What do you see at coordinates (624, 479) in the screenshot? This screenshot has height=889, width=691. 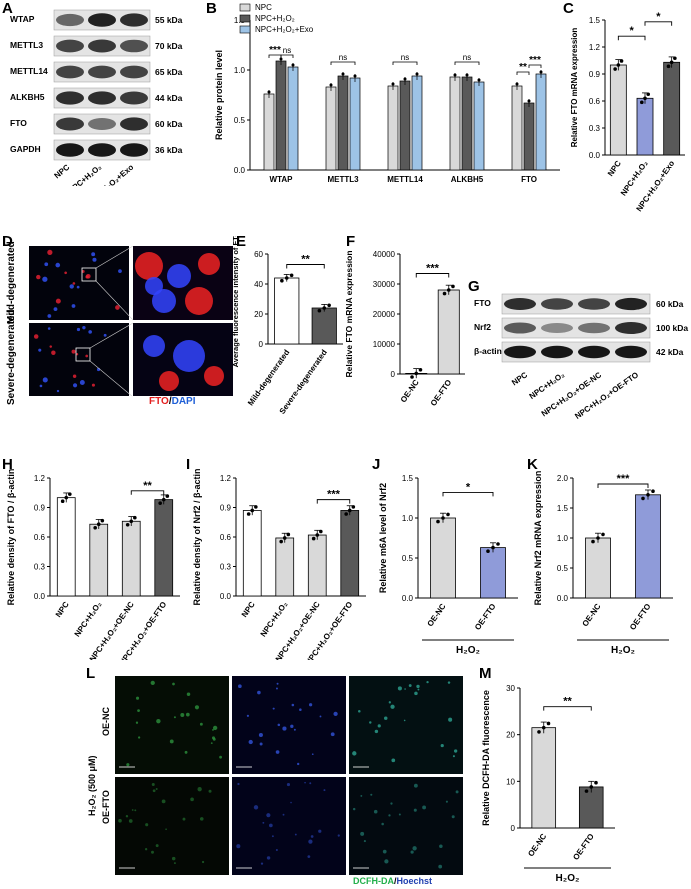 I see `significance-label: ***` at bounding box center [624, 479].